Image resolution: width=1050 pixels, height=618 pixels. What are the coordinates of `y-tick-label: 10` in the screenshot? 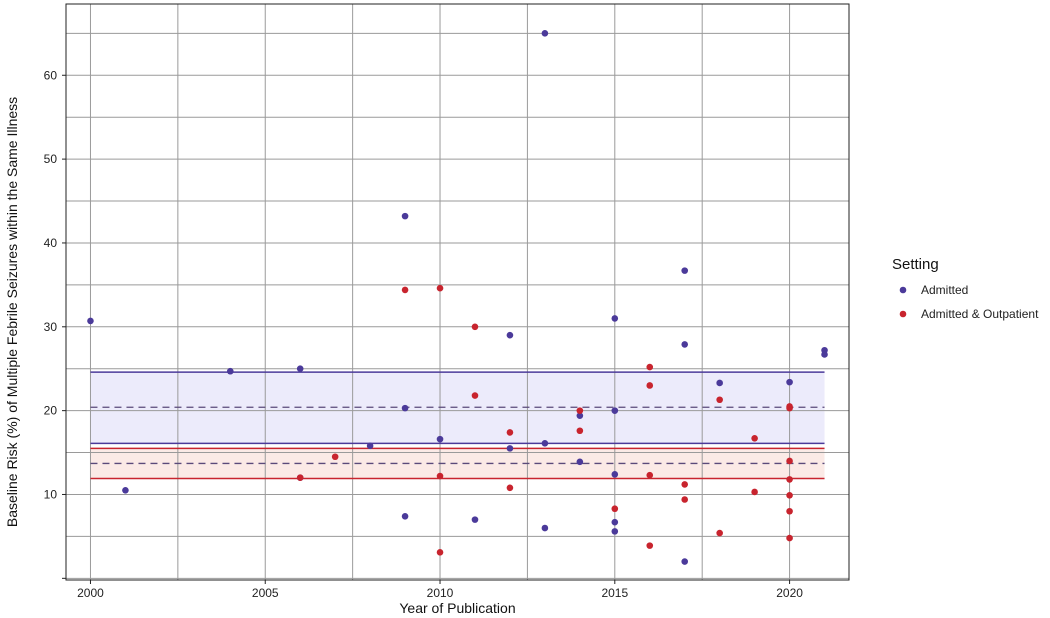 It's located at (51, 494).